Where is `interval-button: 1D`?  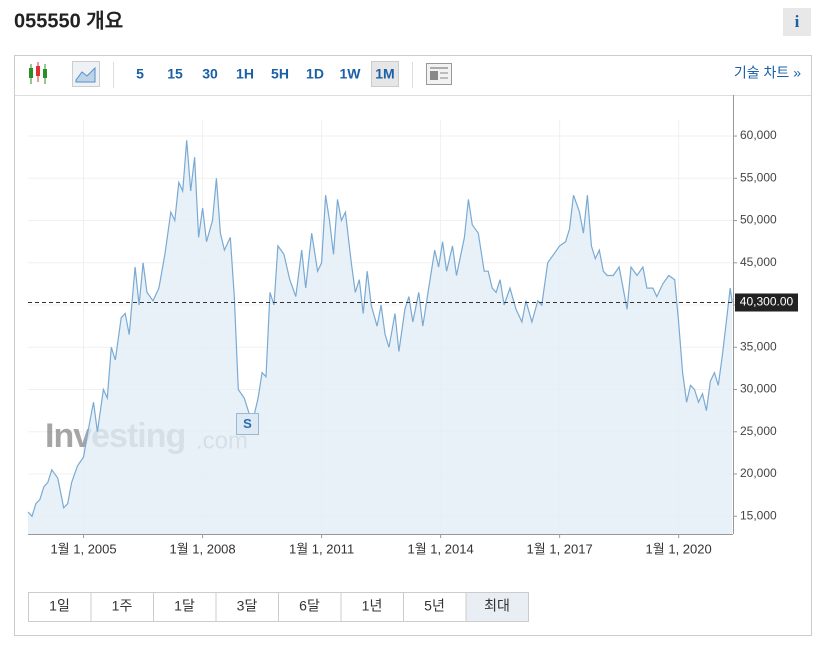 interval-button: 1D is located at coordinates (315, 74).